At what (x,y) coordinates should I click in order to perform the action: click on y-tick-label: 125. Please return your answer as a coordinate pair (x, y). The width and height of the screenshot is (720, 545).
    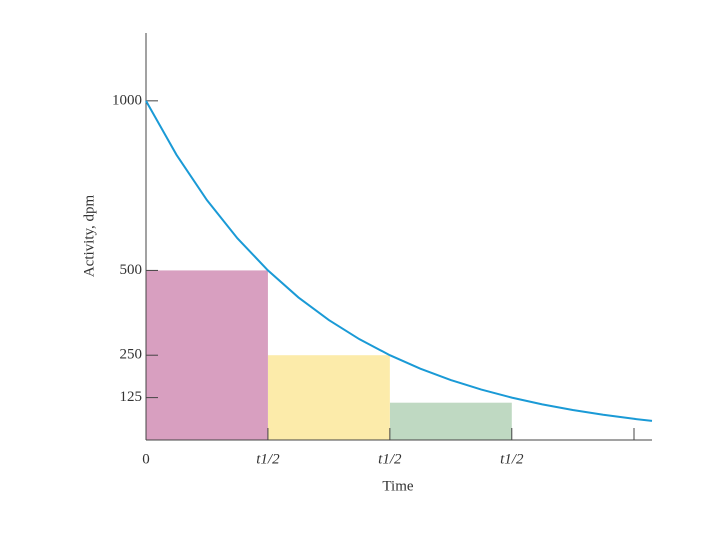
    Looking at the image, I should click on (131, 397).